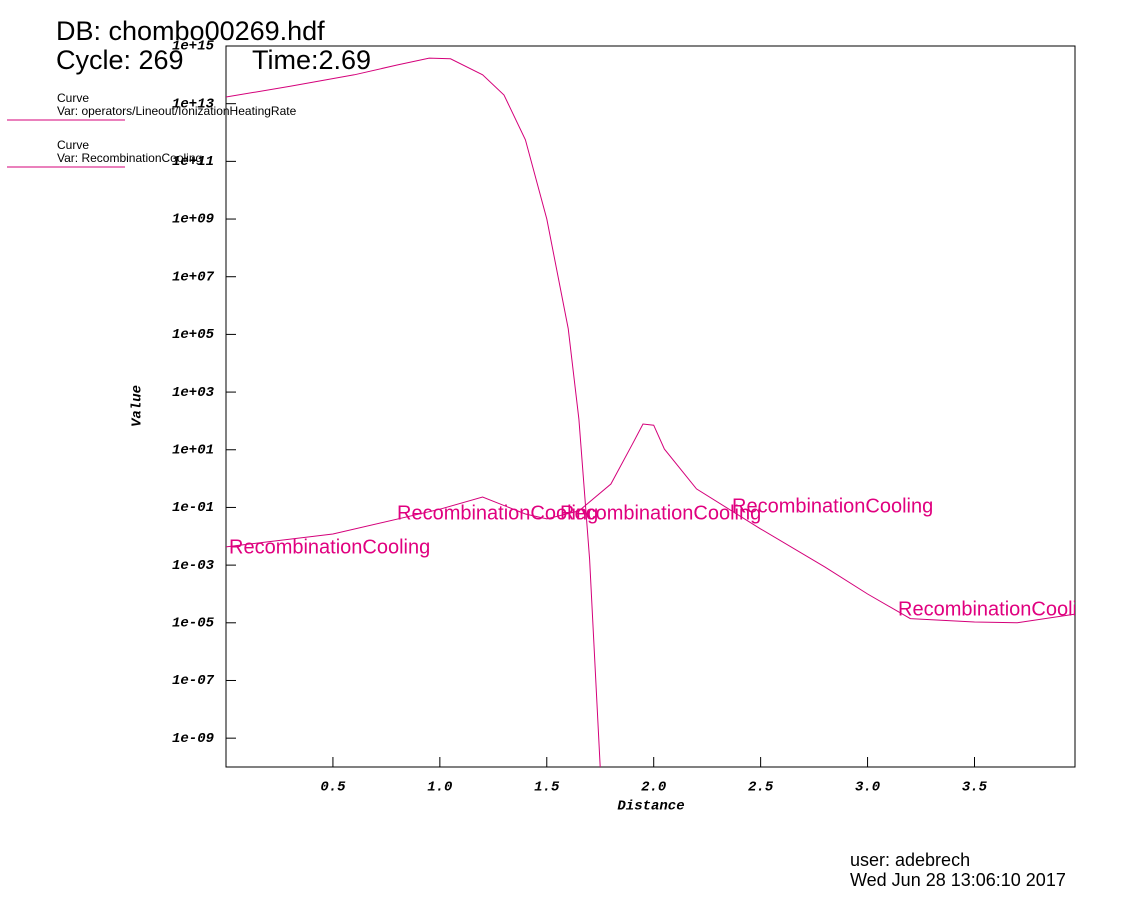 The image size is (1134, 902). I want to click on time-label: Time:2.69, so click(311, 60).